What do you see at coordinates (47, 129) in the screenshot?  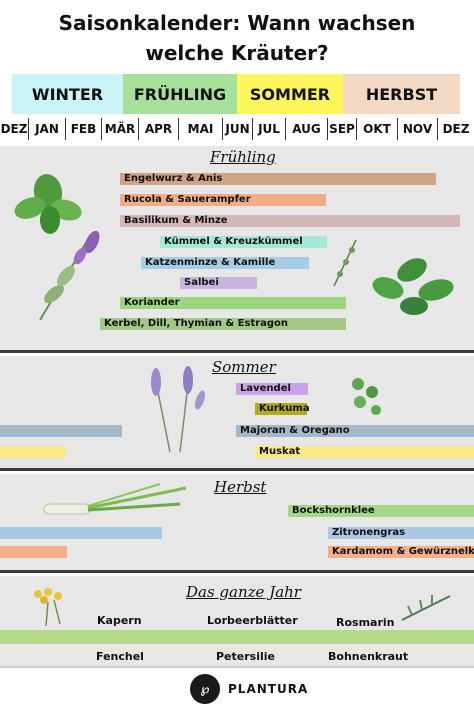 I see `month-label: JAN` at bounding box center [47, 129].